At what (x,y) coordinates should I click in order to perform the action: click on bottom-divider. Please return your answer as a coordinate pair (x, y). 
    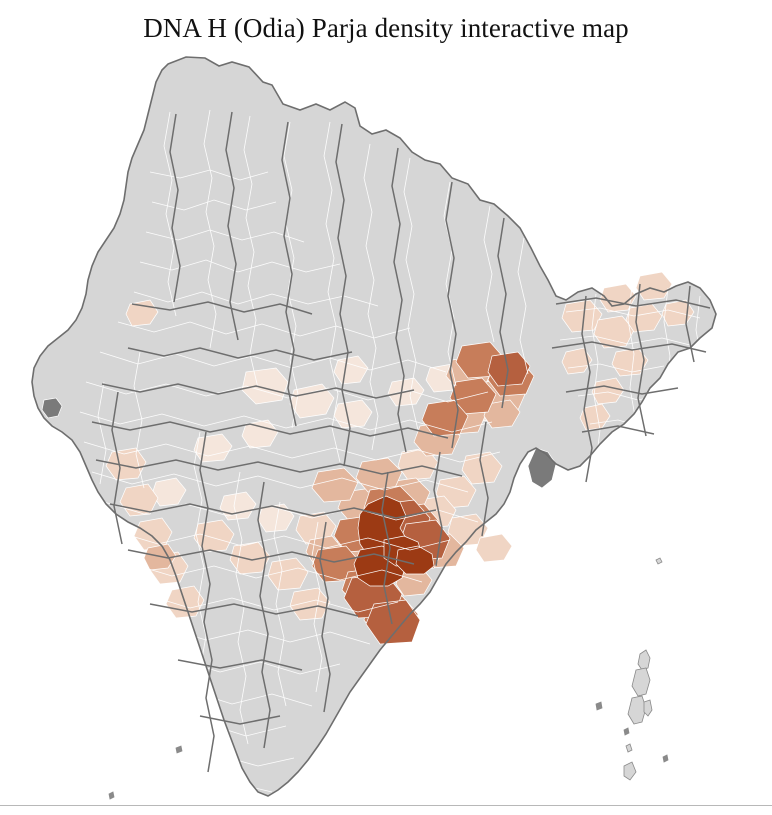
    Looking at the image, I should click on (386, 805).